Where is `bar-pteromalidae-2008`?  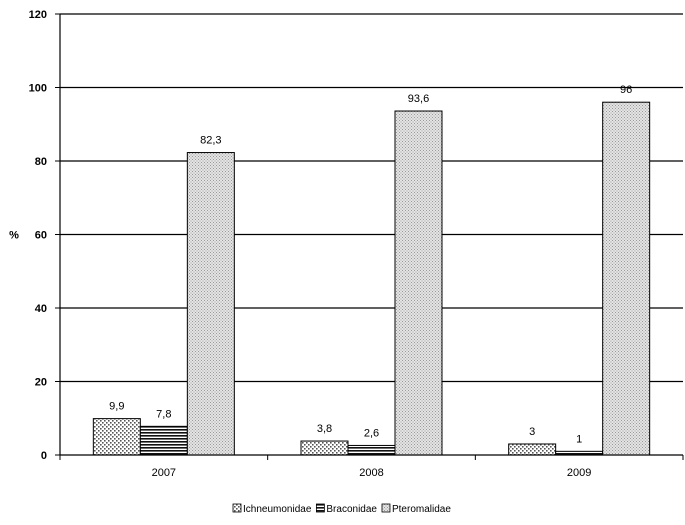 bar-pteromalidae-2008 is located at coordinates (418, 283).